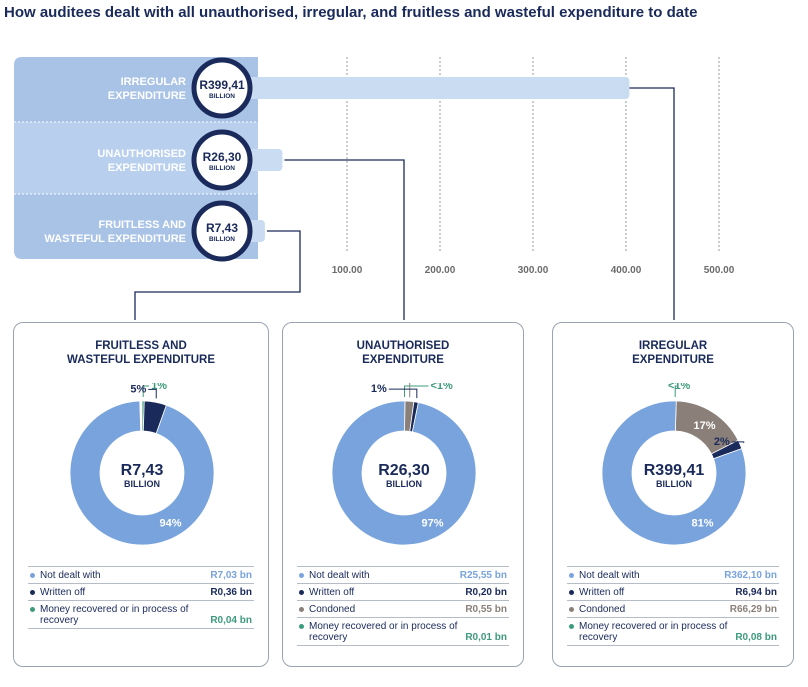 The width and height of the screenshot is (808, 687). I want to click on legend-row: Written off R0,20 bn, so click(403, 592).